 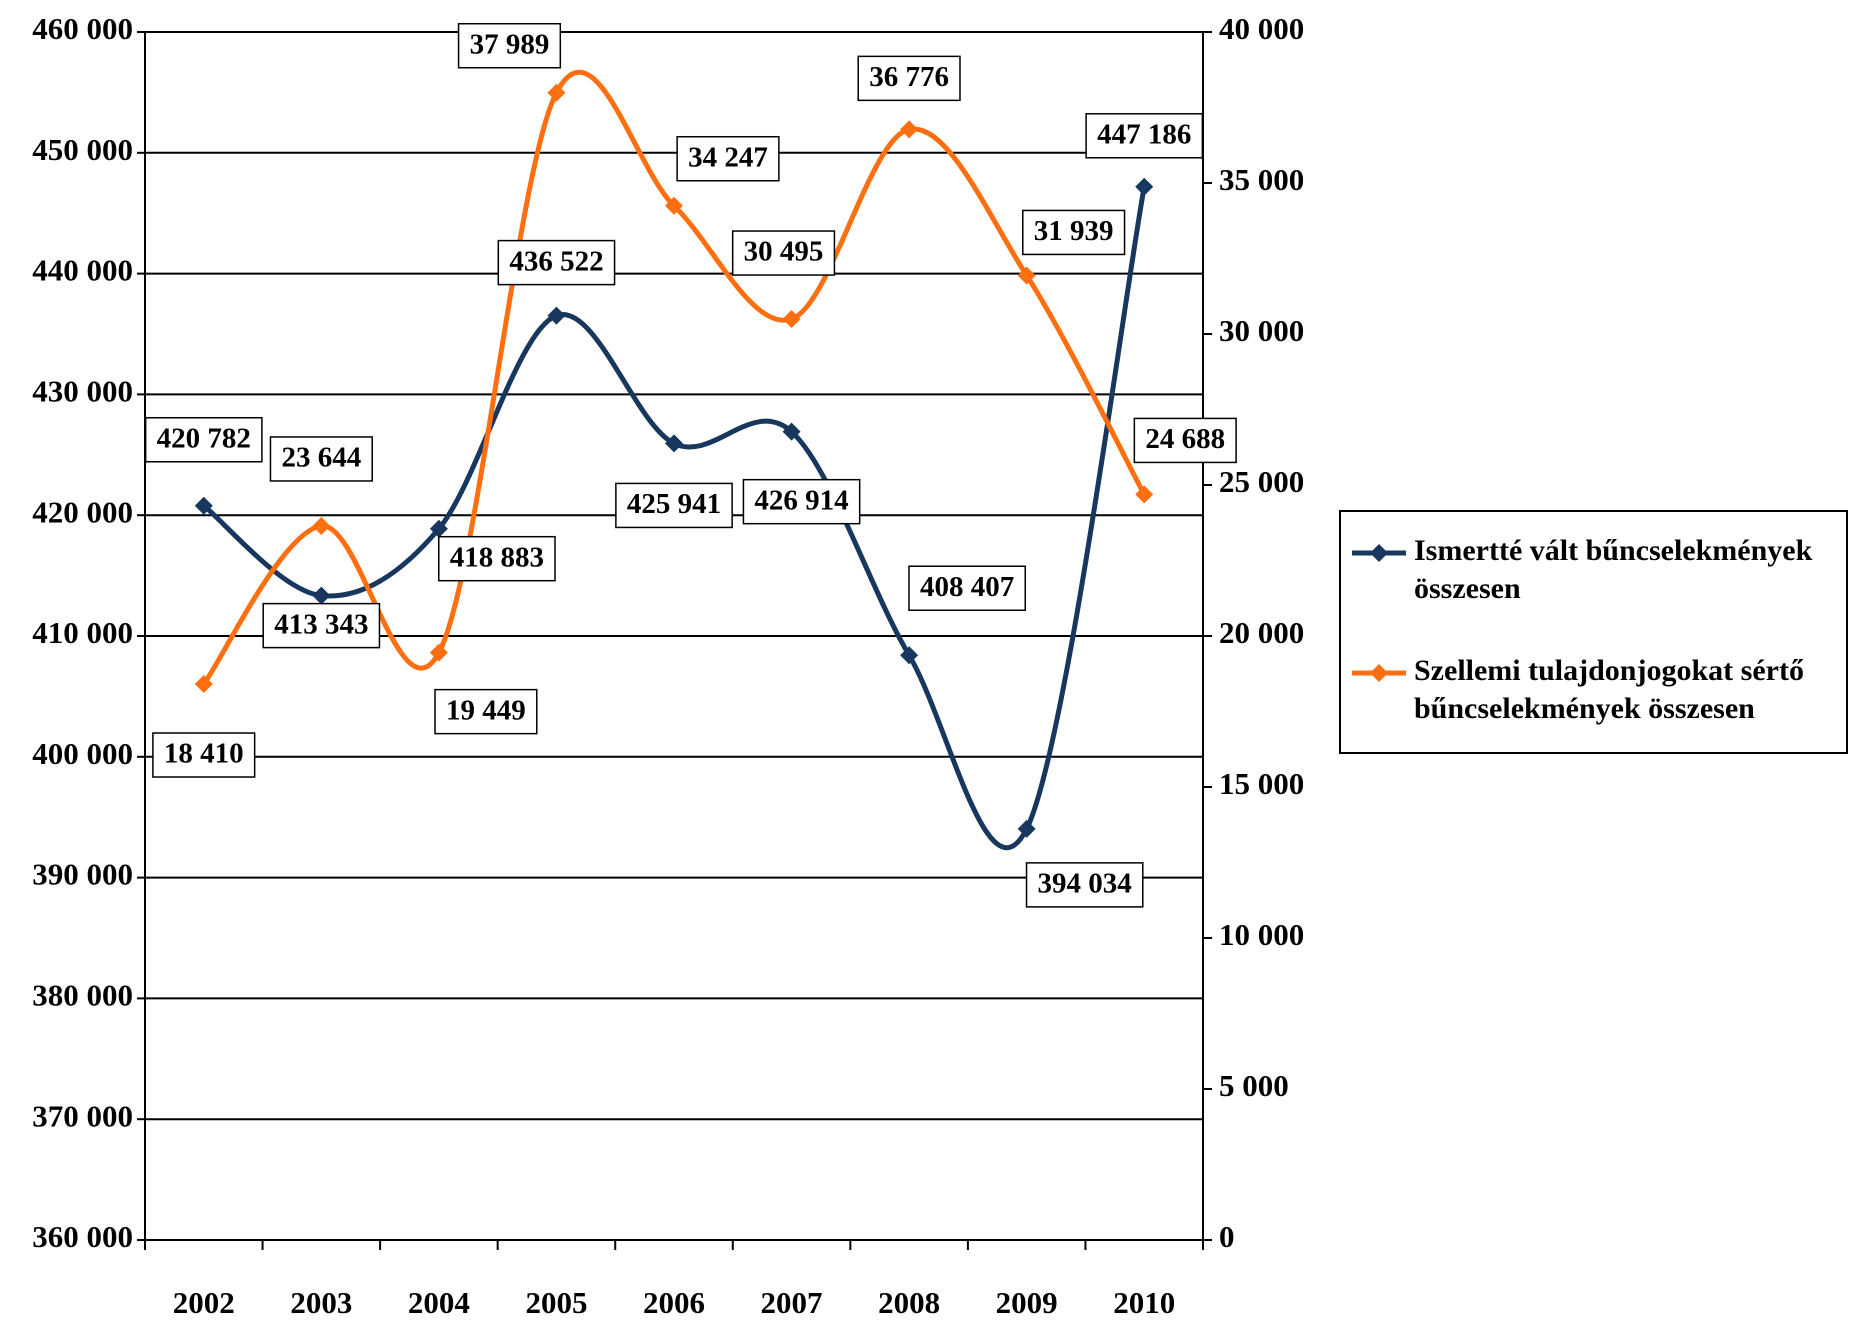 I want to click on y2-tick-label: 30 000, so click(x=1261, y=330).